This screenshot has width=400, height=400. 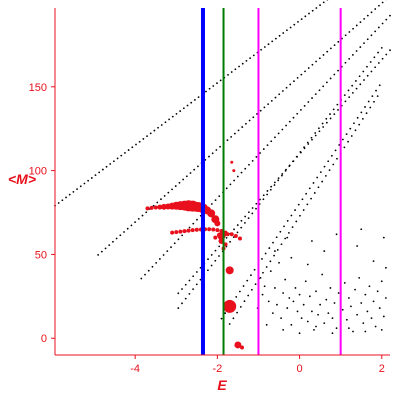 I want to click on y-tick-label: 0, so click(x=44, y=339).